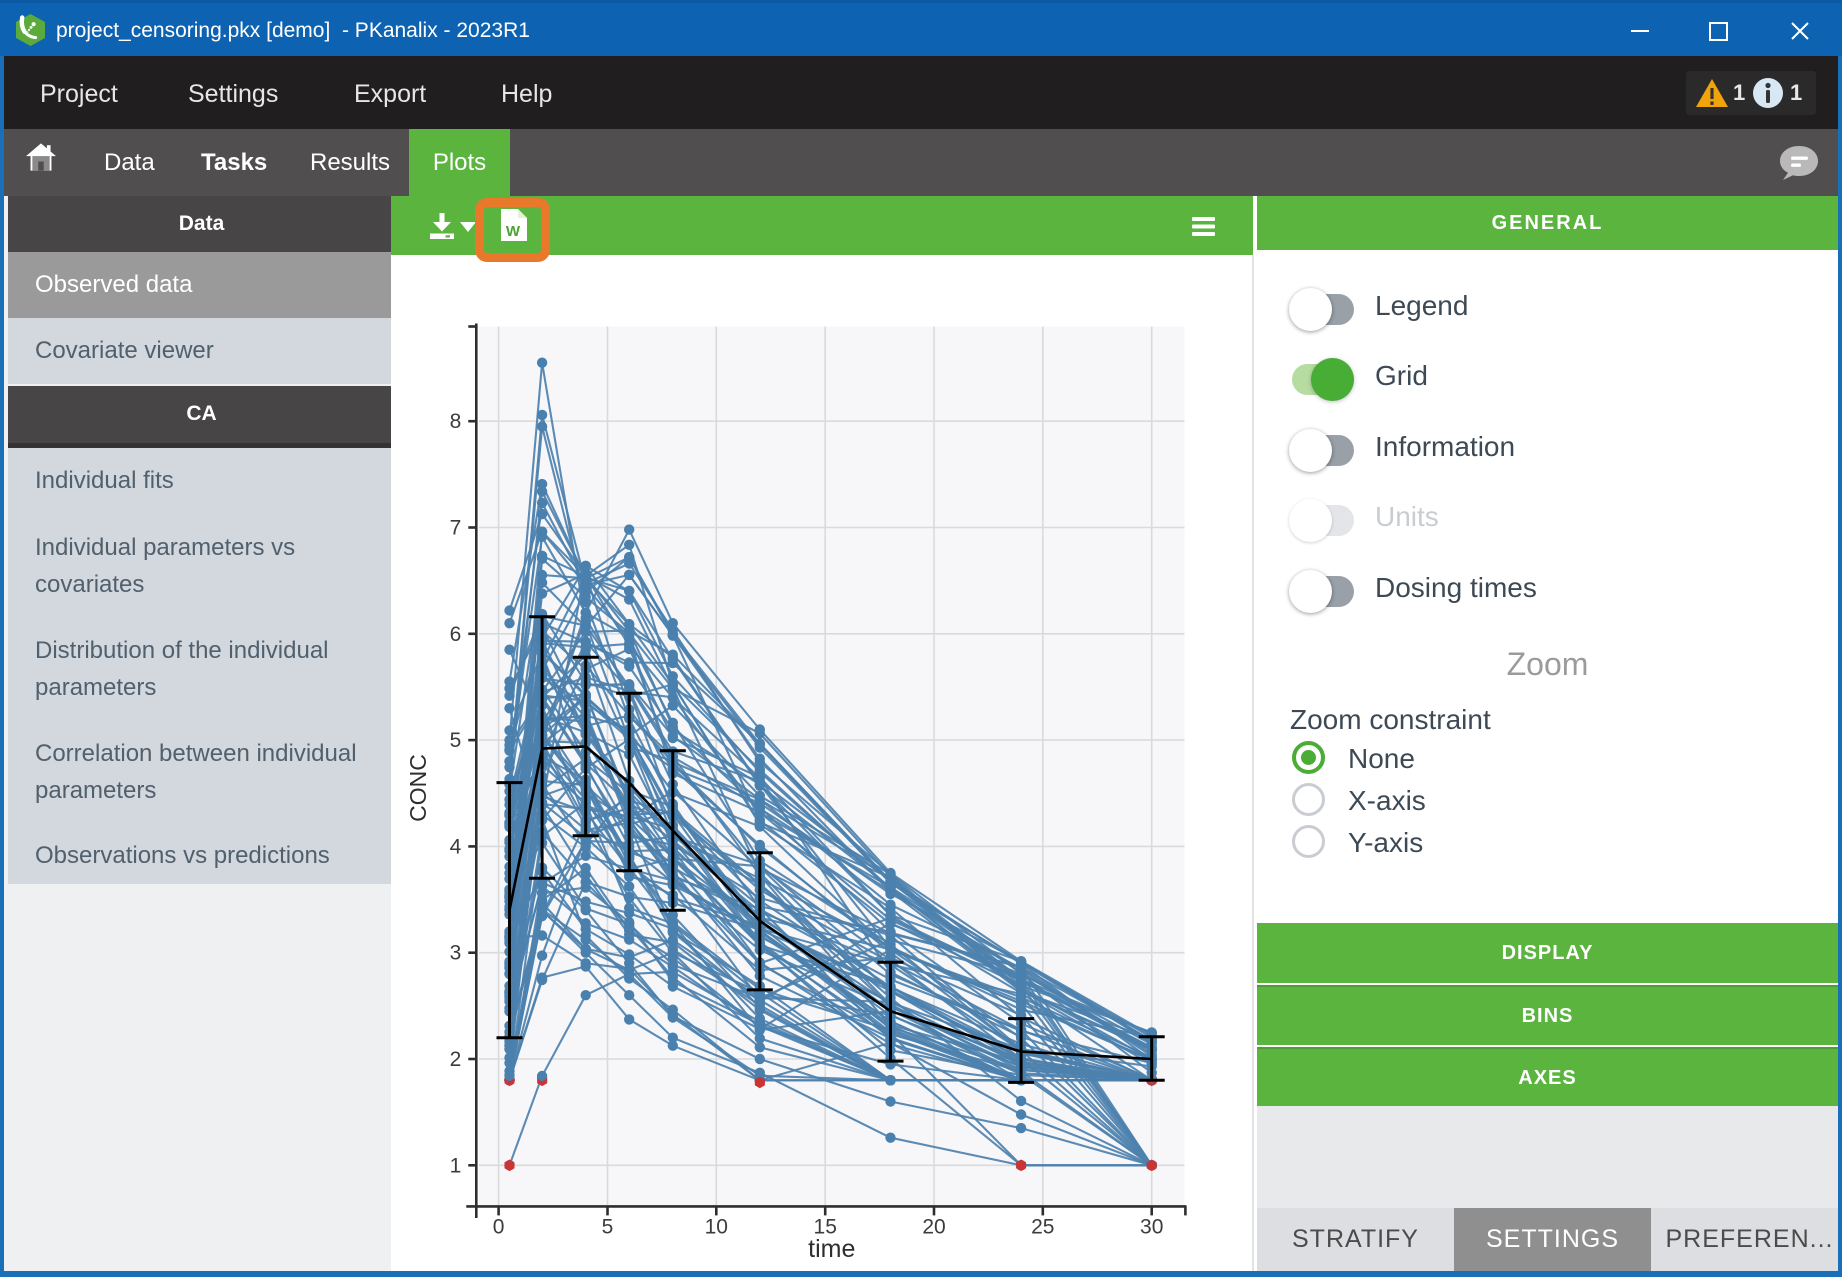 The height and width of the screenshot is (1277, 1842). Describe the element at coordinates (499, 1226) in the screenshot. I see `svg-text: 0` at that location.